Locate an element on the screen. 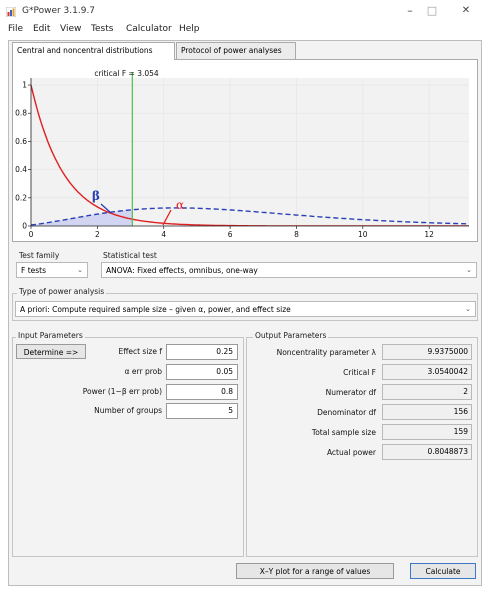  y-tick-label: 0.8 is located at coordinates (21, 113).